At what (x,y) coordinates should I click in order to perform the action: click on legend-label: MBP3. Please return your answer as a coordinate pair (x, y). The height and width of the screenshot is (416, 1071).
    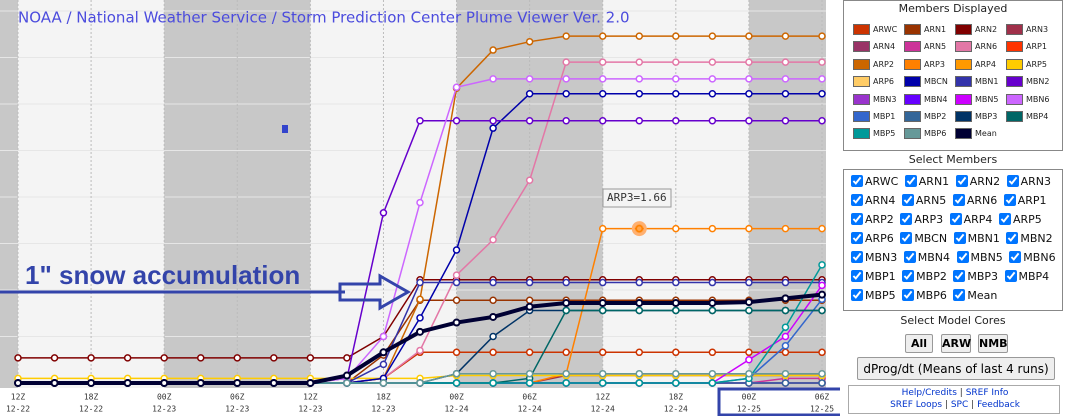
    Looking at the image, I should click on (986, 116).